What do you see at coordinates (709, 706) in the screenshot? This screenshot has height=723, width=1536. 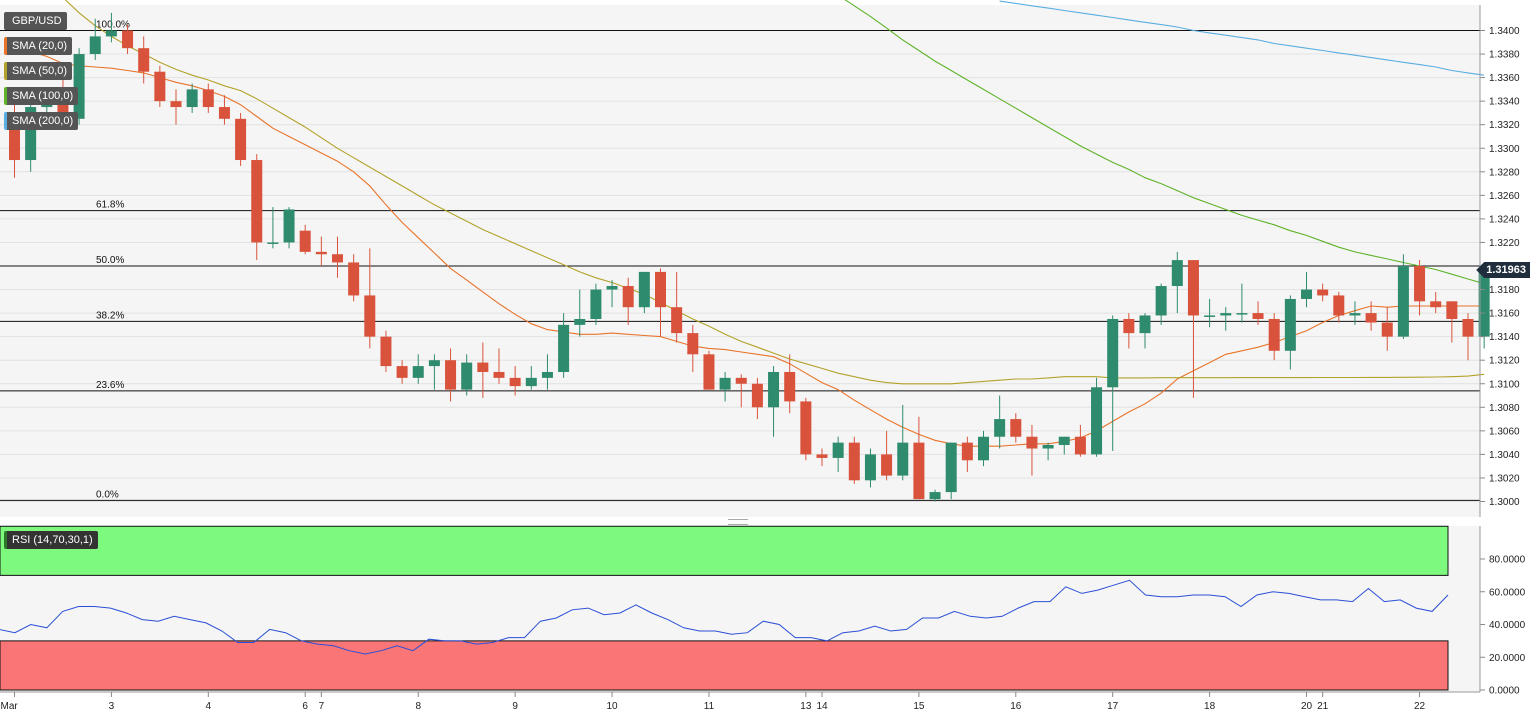 I see `date-tick-label: 11` at bounding box center [709, 706].